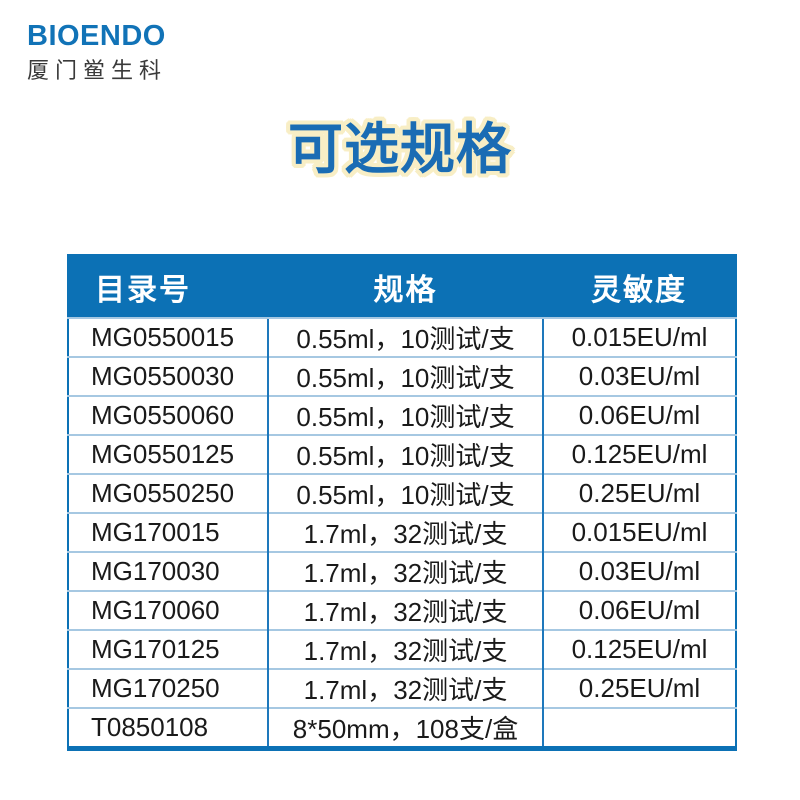  I want to click on table-row: MG170015 1.7ml，32测试/支 0.015EU/ml, so click(402, 532).